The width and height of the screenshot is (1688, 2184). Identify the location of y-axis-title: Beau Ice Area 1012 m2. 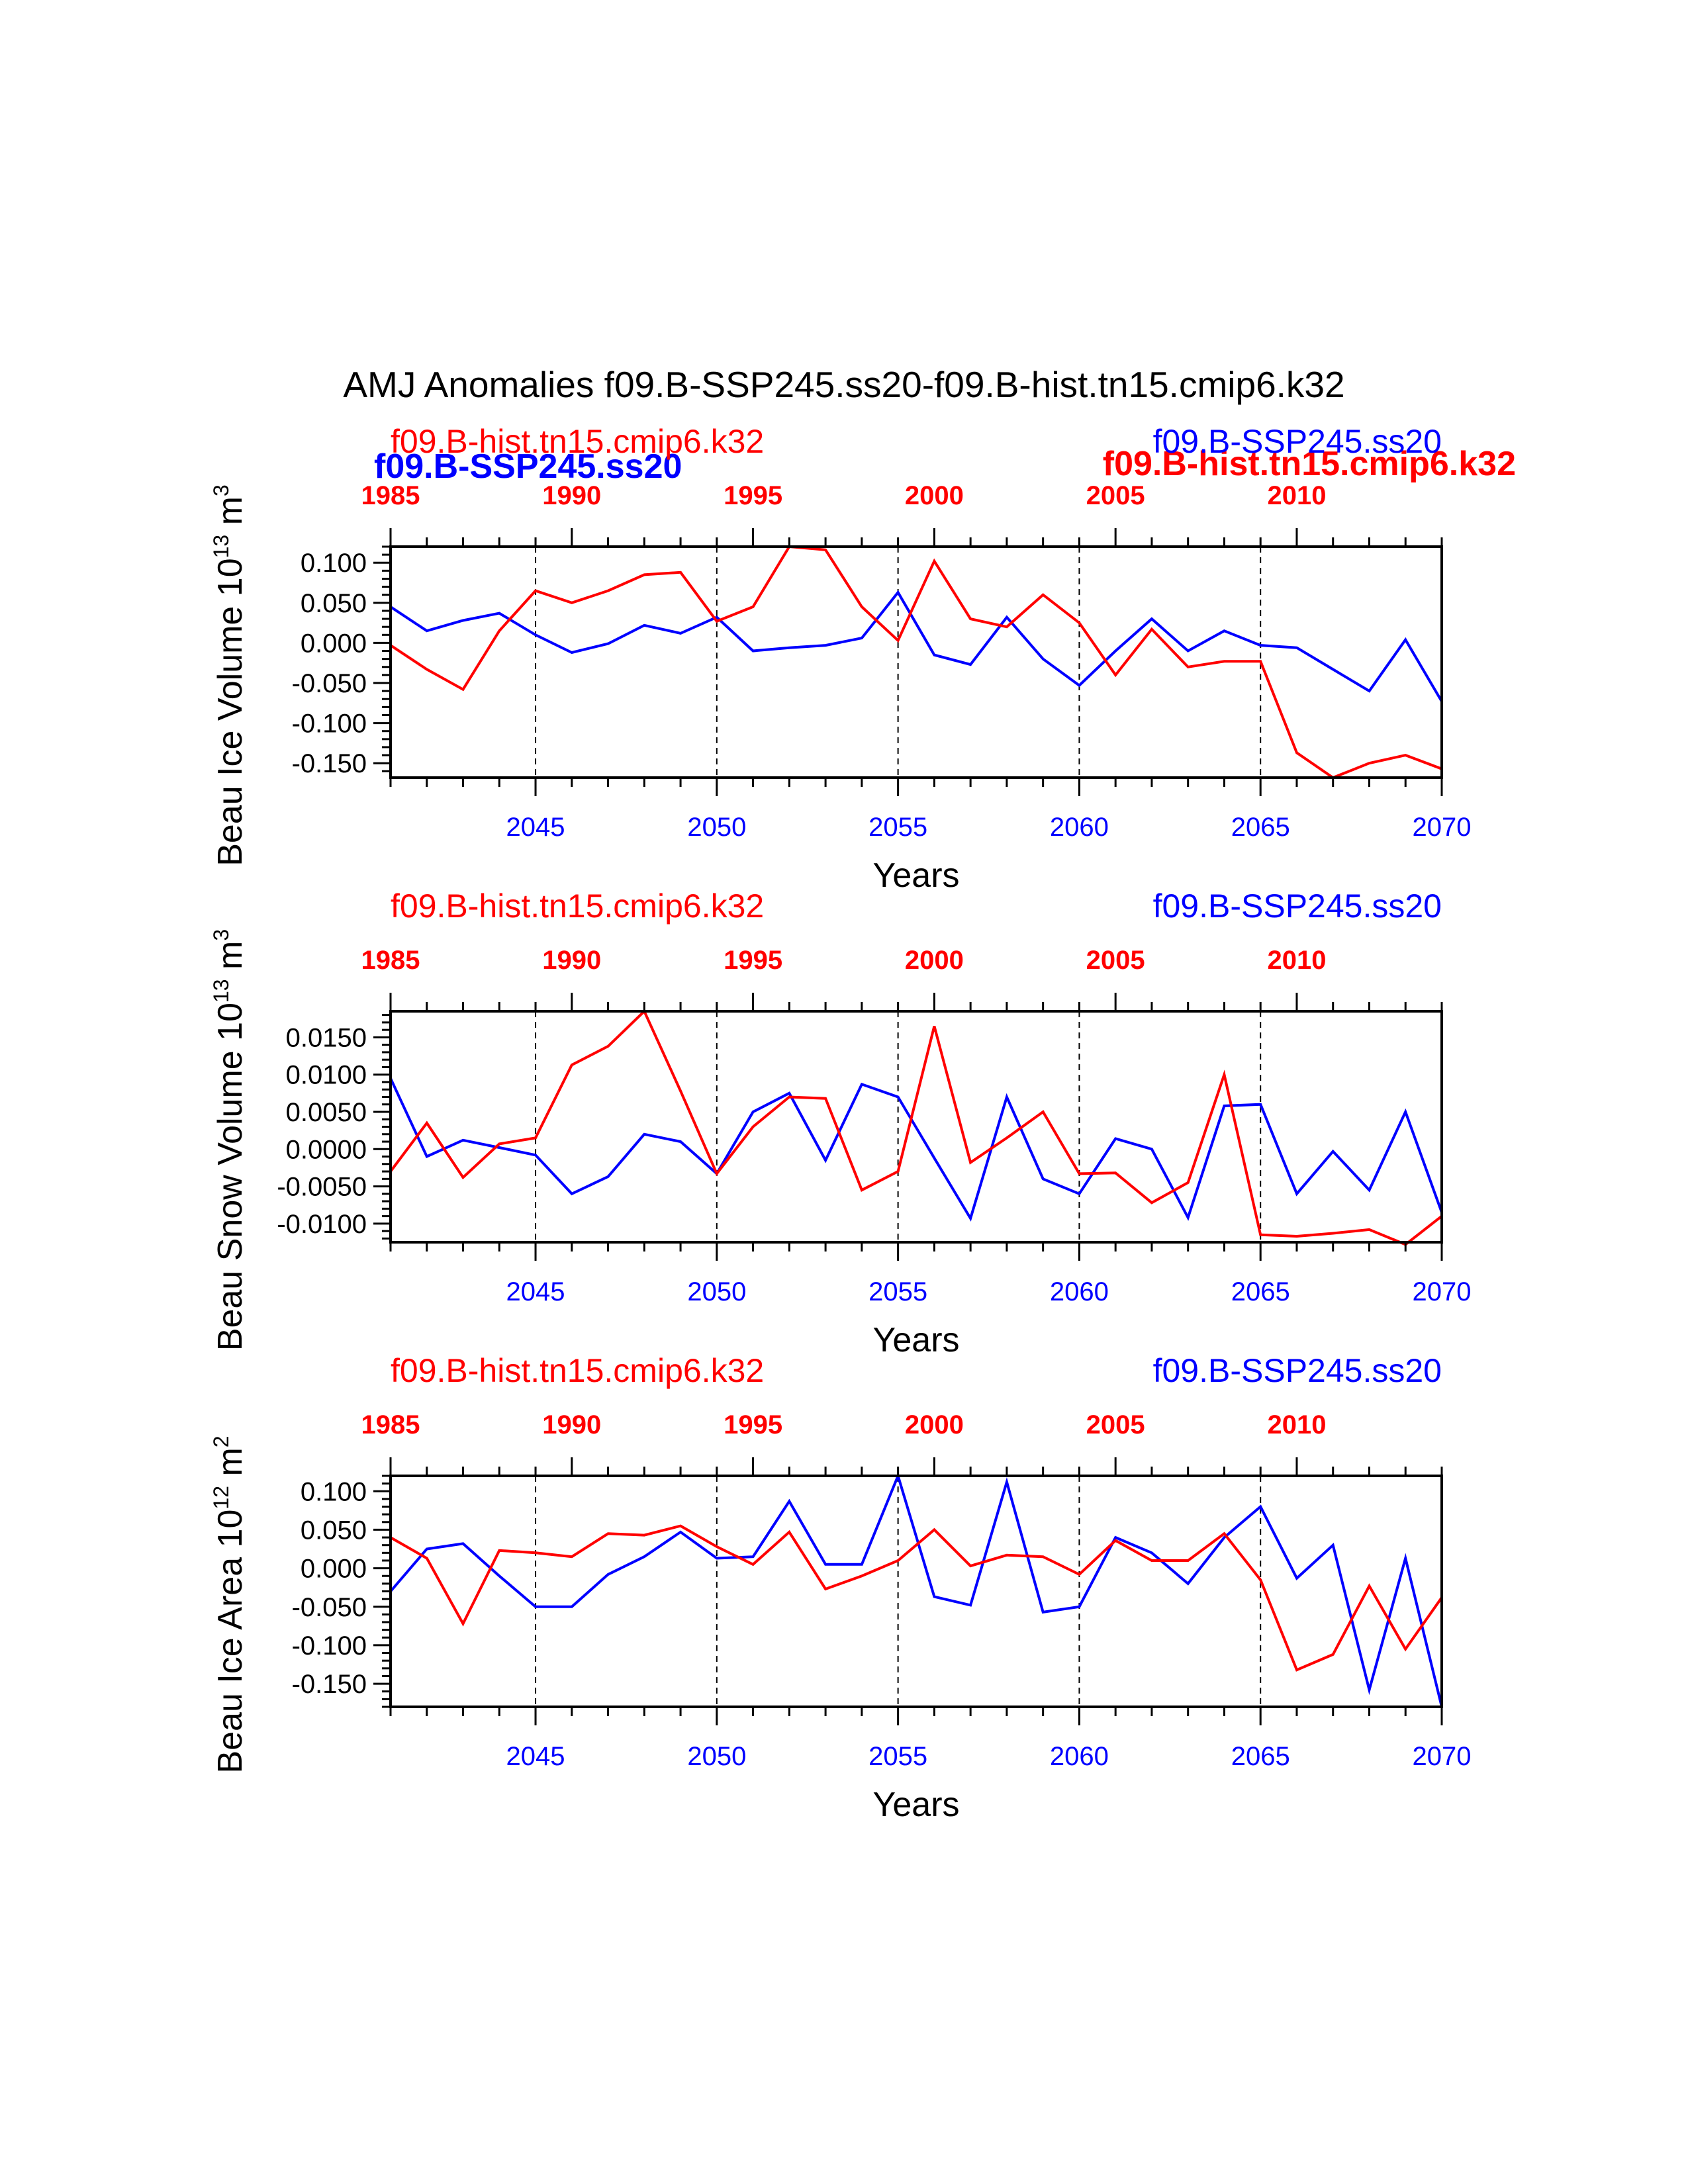
(229, 1604).